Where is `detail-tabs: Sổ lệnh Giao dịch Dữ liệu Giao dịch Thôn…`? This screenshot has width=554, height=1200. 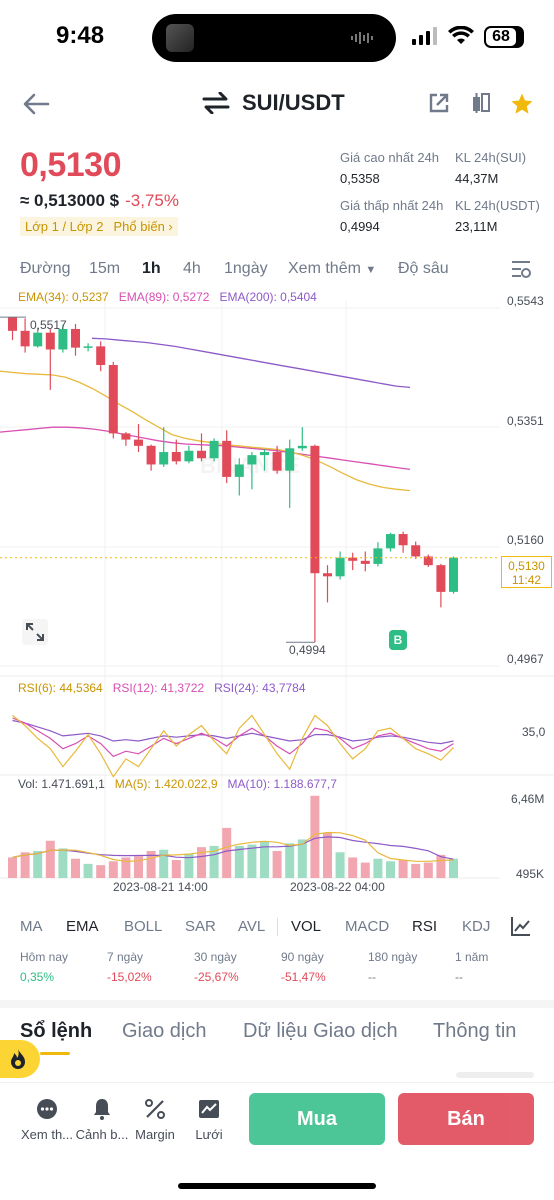 detail-tabs: Sổ lệnh Giao dịch Dữ liệu Giao dịch Thôn… is located at coordinates (277, 1037).